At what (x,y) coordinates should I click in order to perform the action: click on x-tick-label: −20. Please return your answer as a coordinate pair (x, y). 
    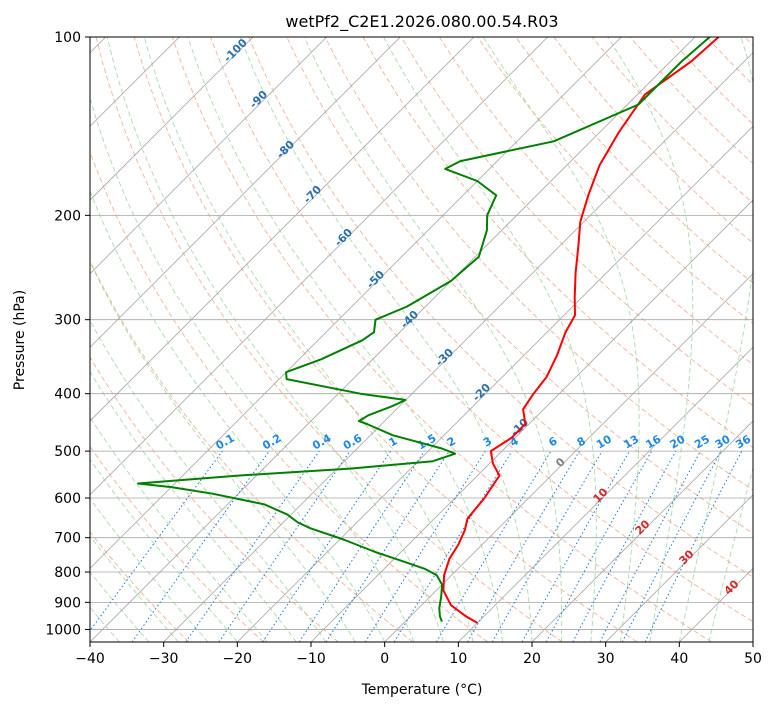
    Looking at the image, I should click on (238, 659).